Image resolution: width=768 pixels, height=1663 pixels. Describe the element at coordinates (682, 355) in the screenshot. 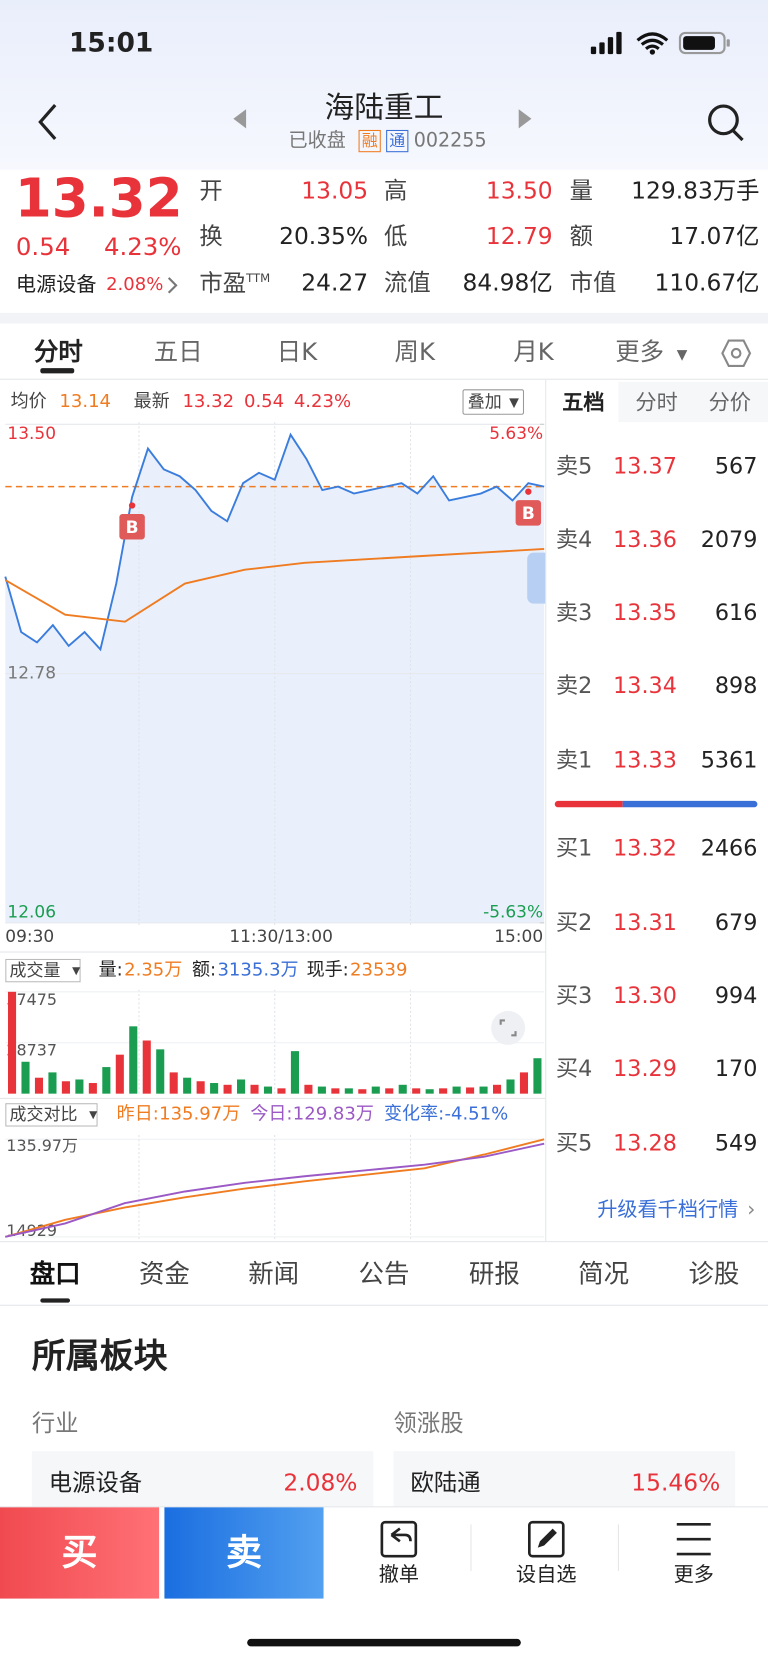

I see `dropdown-caret: ▼` at that location.